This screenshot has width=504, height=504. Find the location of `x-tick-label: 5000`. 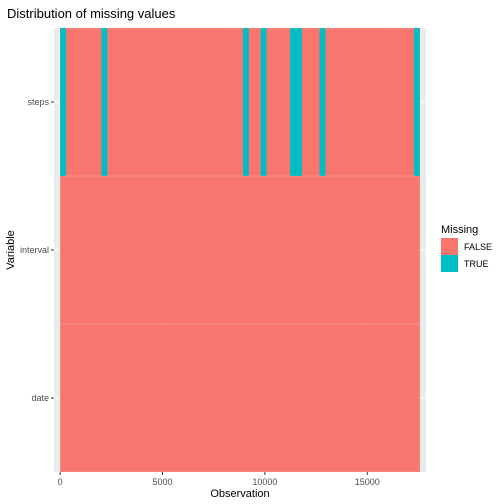

x-tick-label: 5000 is located at coordinates (163, 482).